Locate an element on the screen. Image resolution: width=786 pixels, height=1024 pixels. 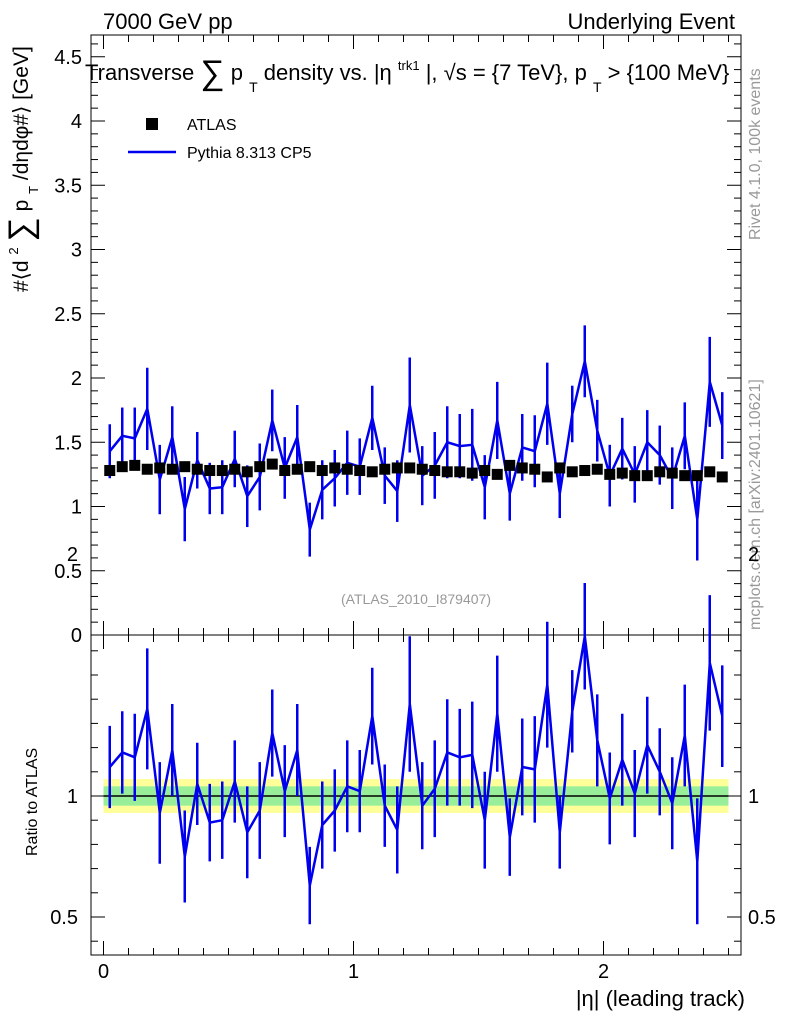
x-axis-label: |η| (leading track) is located at coordinates (660, 998).